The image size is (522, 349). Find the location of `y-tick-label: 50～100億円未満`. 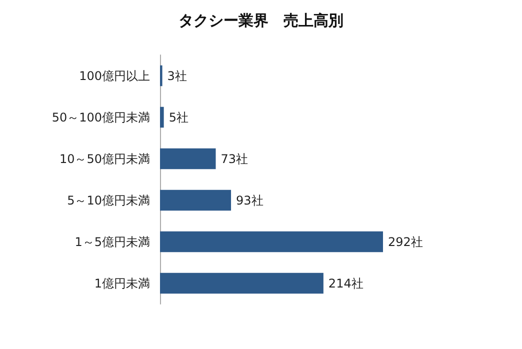

y-tick-label: 50～100億円未満 is located at coordinates (101, 117).